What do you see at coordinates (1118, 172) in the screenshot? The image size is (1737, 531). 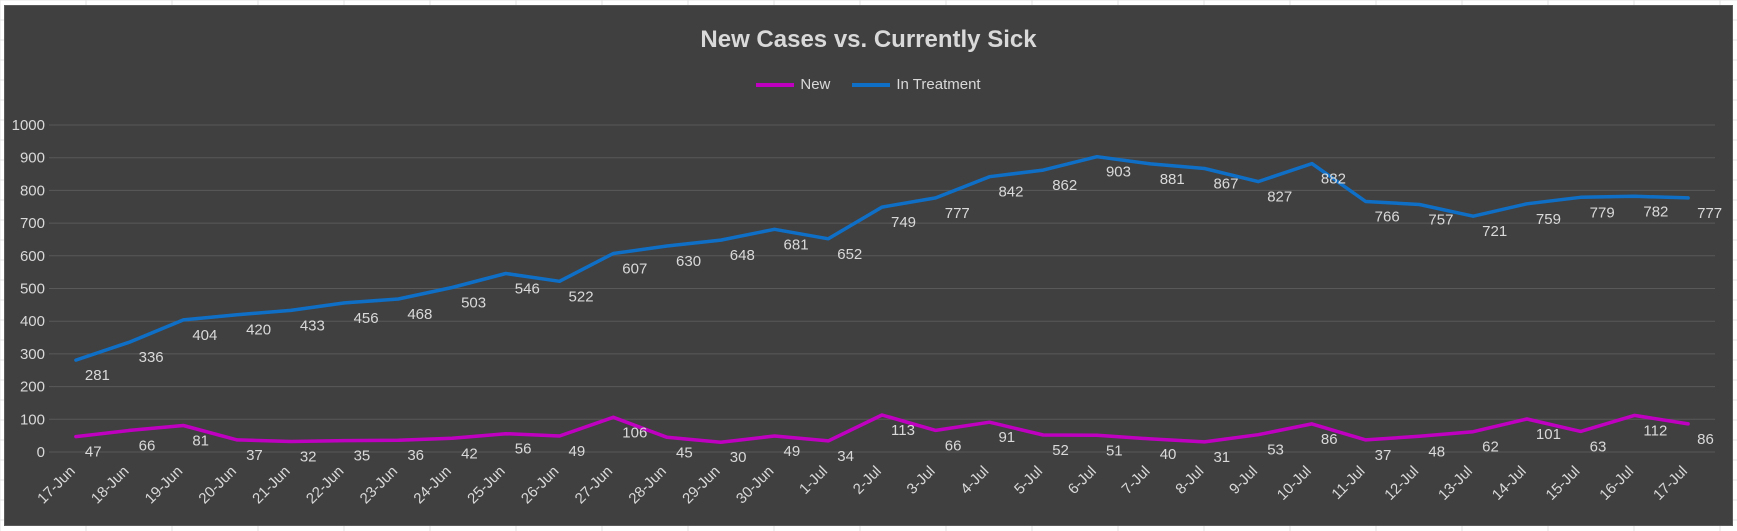 I see `data-label-in-treatment: 903` at bounding box center [1118, 172].